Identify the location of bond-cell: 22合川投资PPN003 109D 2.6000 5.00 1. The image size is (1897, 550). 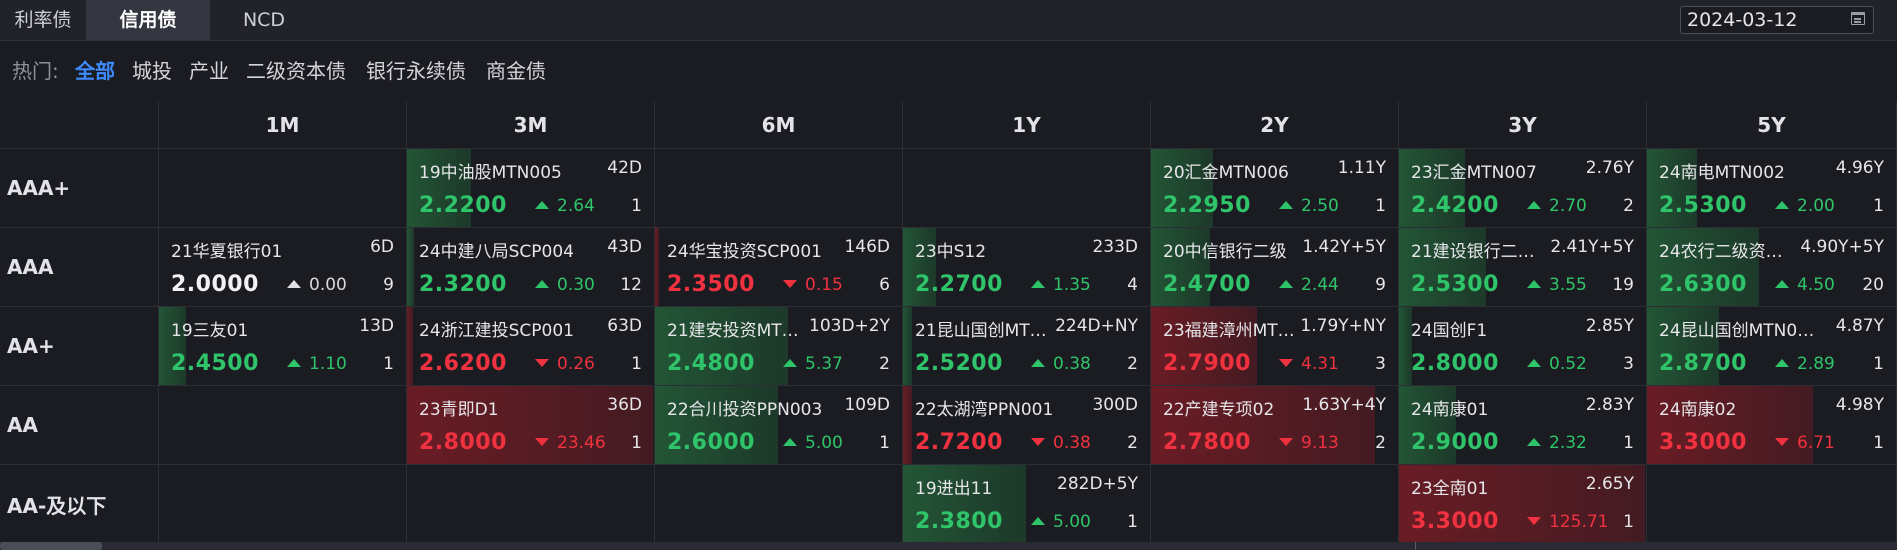
(779, 424).